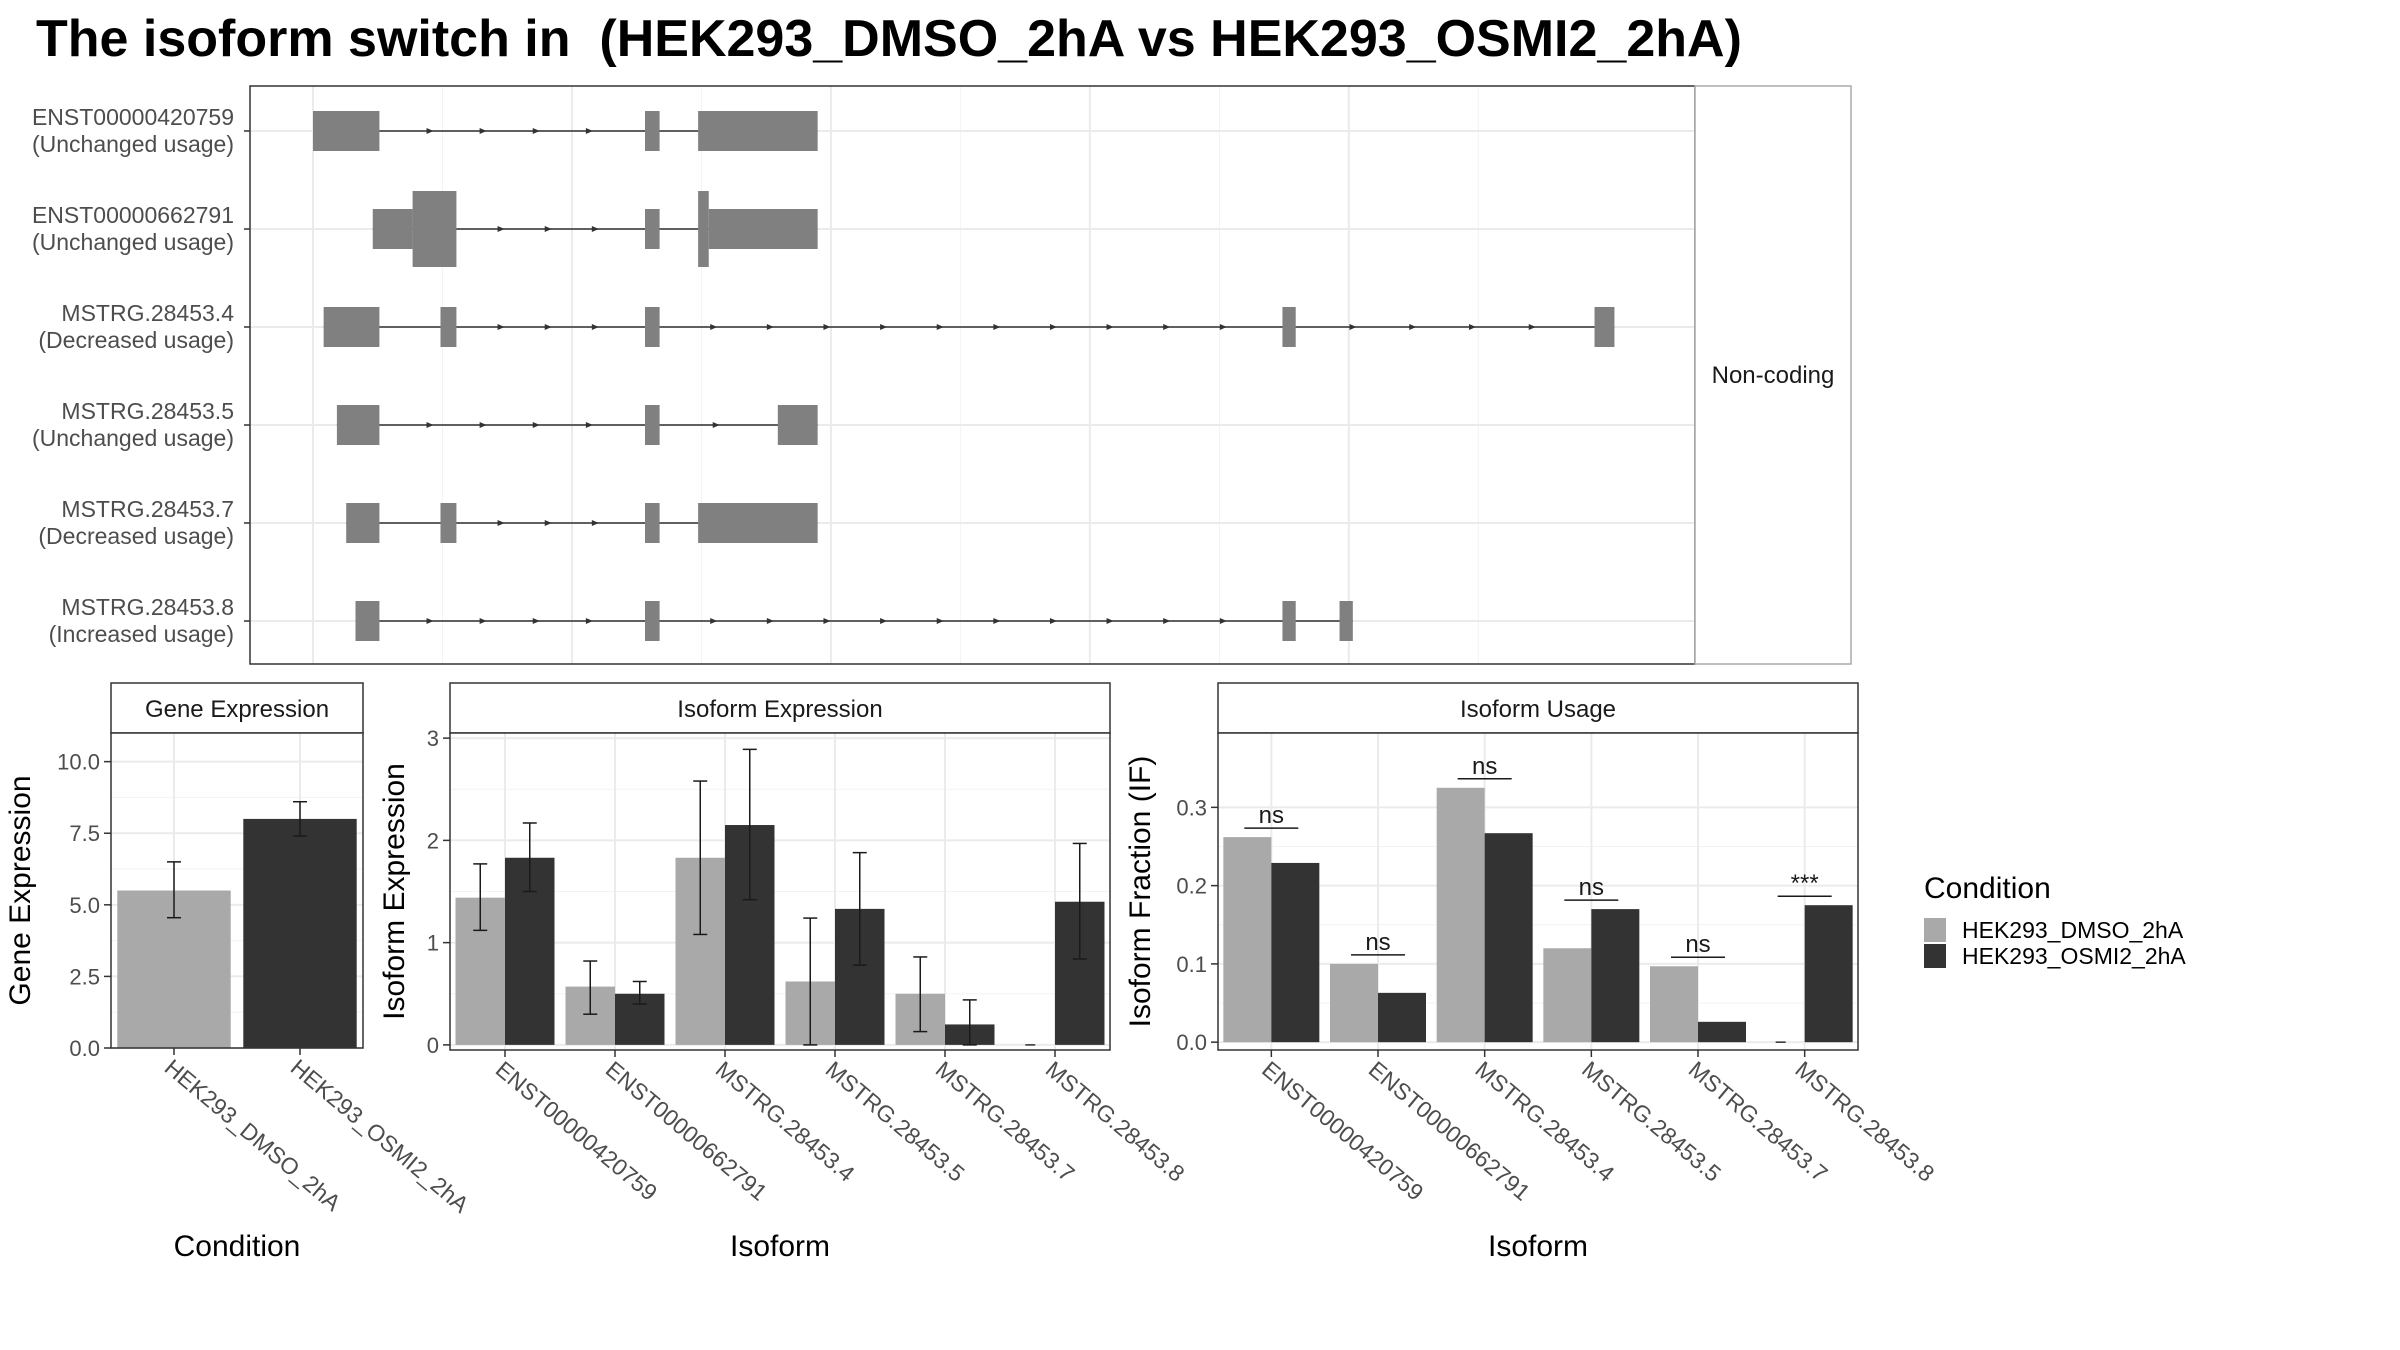 This screenshot has height=1350, width=2400. What do you see at coordinates (237, 890) in the screenshot?
I see `plot-border` at bounding box center [237, 890].